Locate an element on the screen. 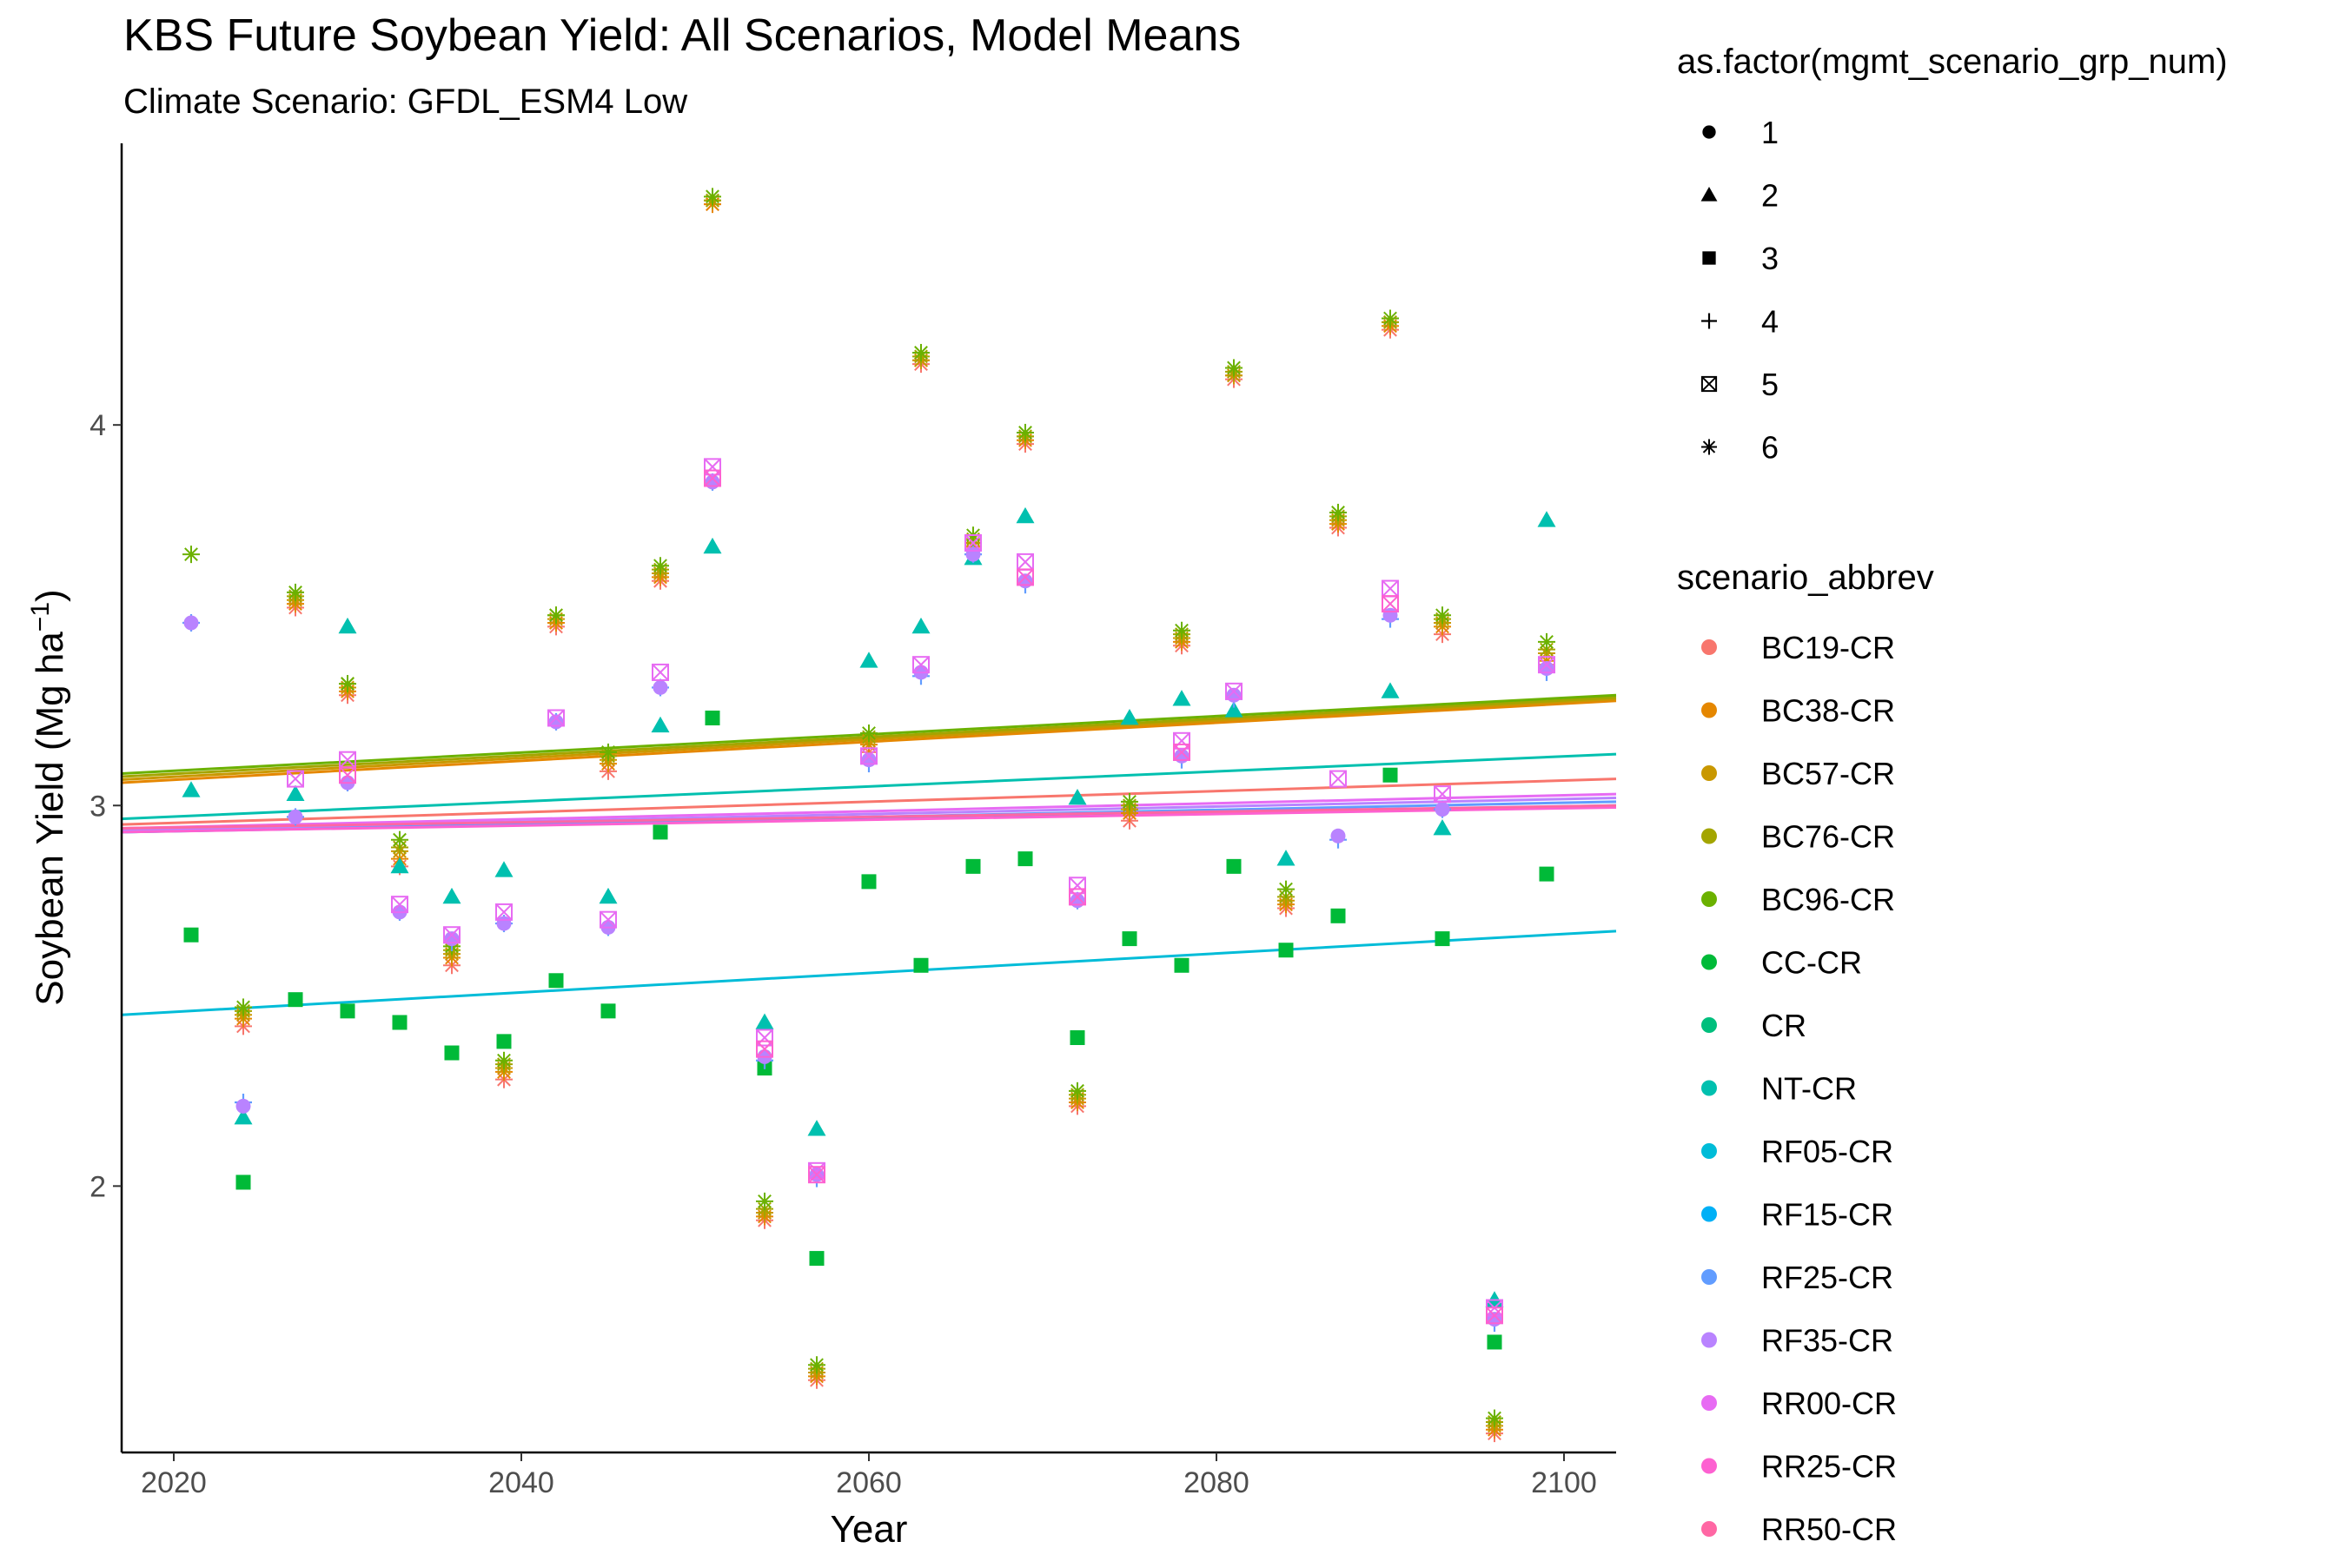 The image size is (2346, 1568). point-nt-cr-2081-glyph is located at coordinates (1233, 709).